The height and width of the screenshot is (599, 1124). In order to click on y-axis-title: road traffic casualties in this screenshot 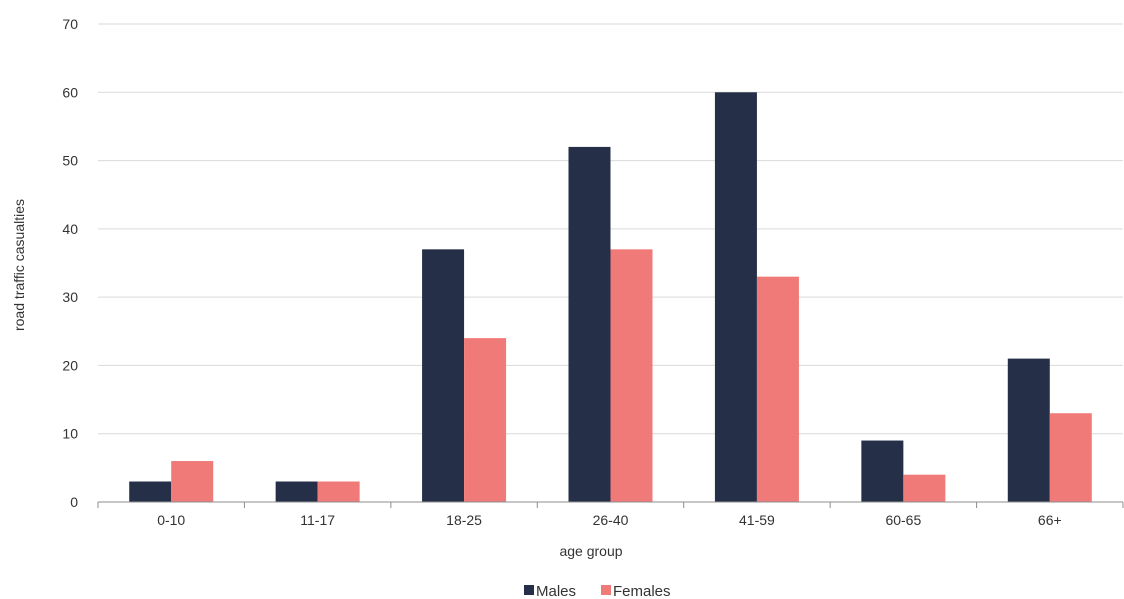, I will do `click(19, 265)`.